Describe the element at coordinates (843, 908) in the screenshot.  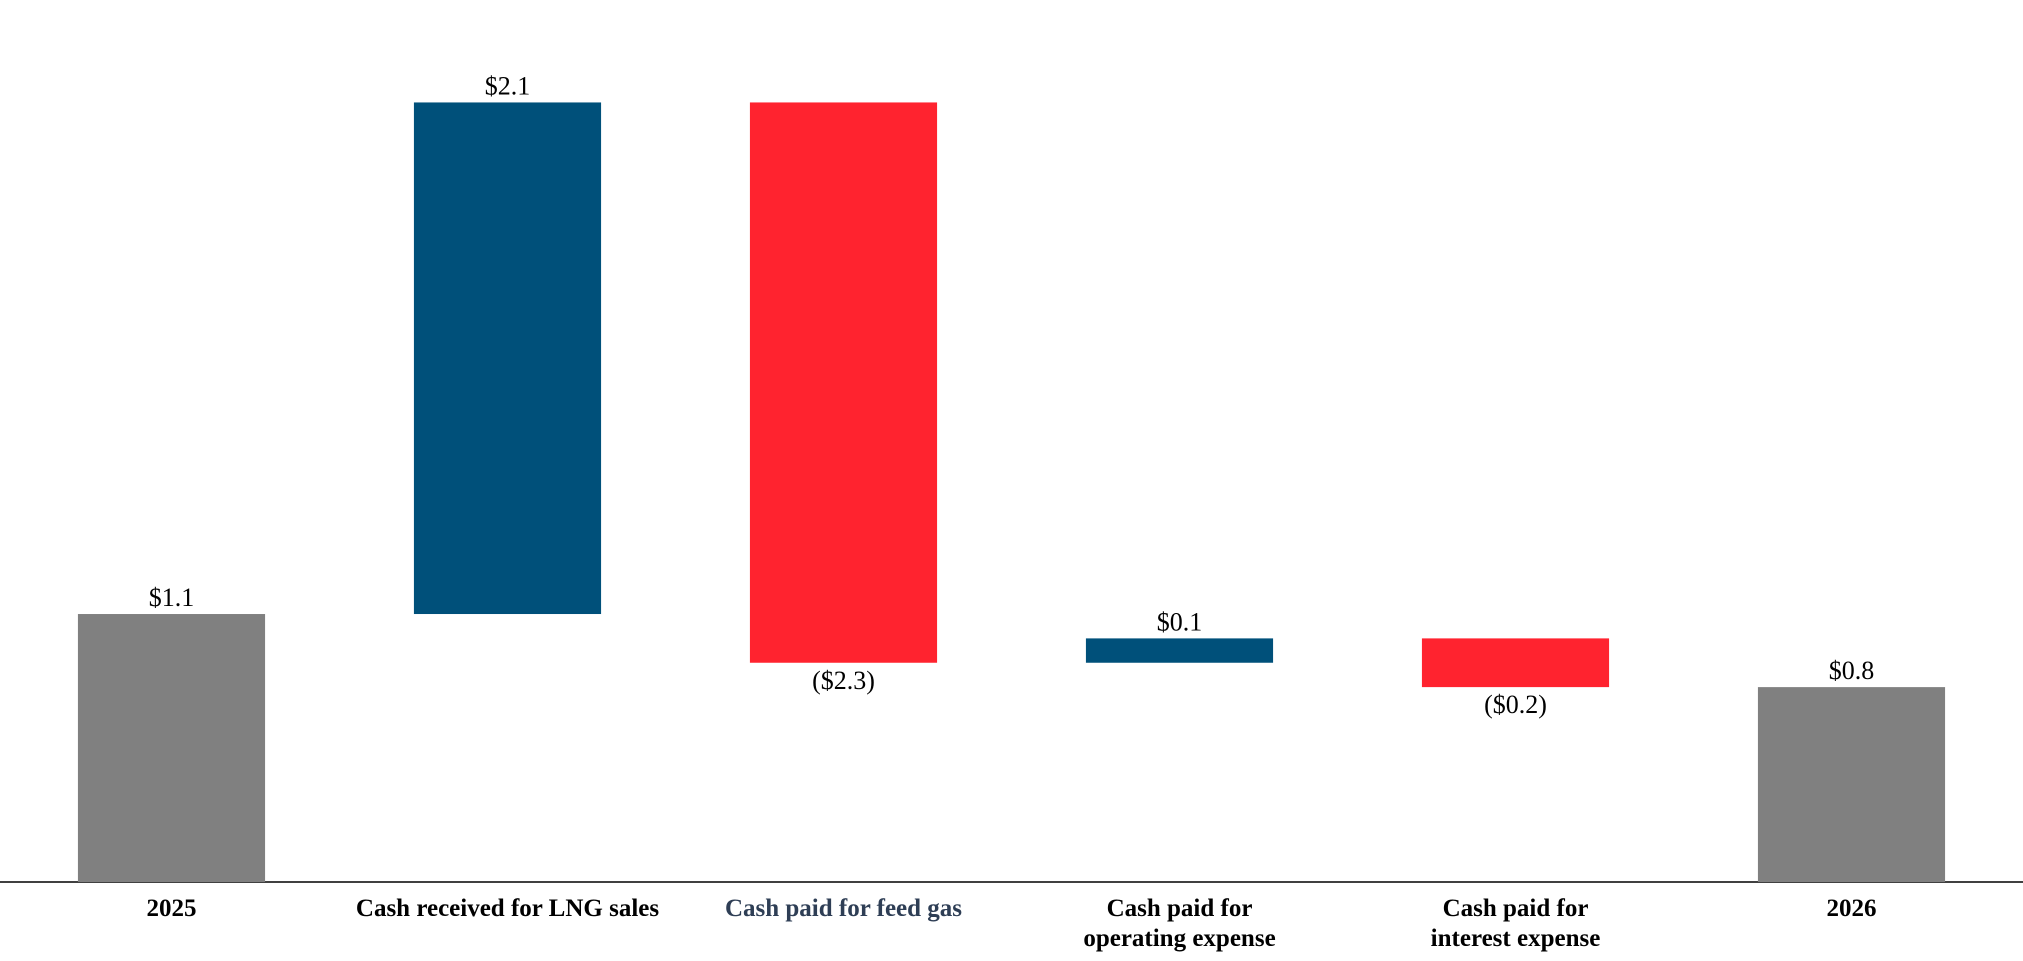
I see `x-tick-label: Cash paid for feed gas` at that location.